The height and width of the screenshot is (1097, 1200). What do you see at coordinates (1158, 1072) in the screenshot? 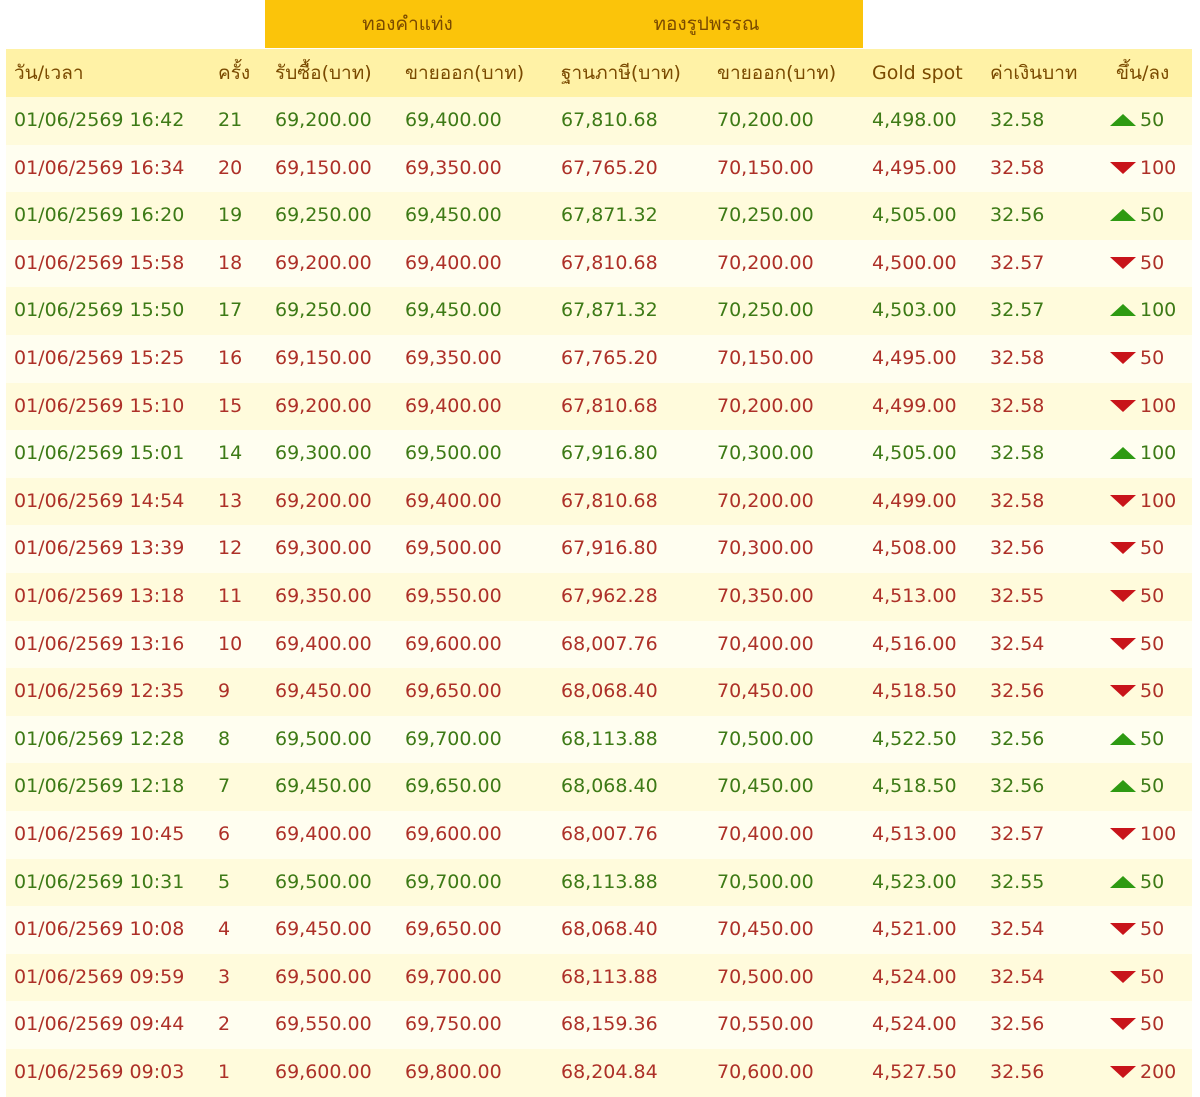
I see `table-cell: 200` at bounding box center [1158, 1072].